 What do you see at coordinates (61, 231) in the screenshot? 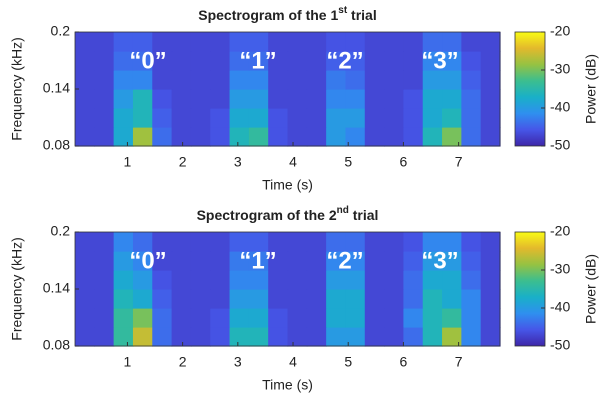
I see `y-tick-label: 0.2` at bounding box center [61, 231].